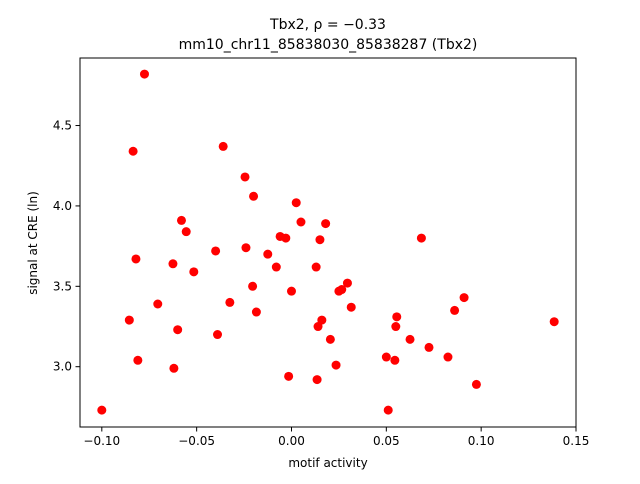 Image resolution: width=640 pixels, height=484 pixels. I want to click on chart-title-line2: mm10_chr11_85838030_85838287 (Tbx2), so click(328, 45).